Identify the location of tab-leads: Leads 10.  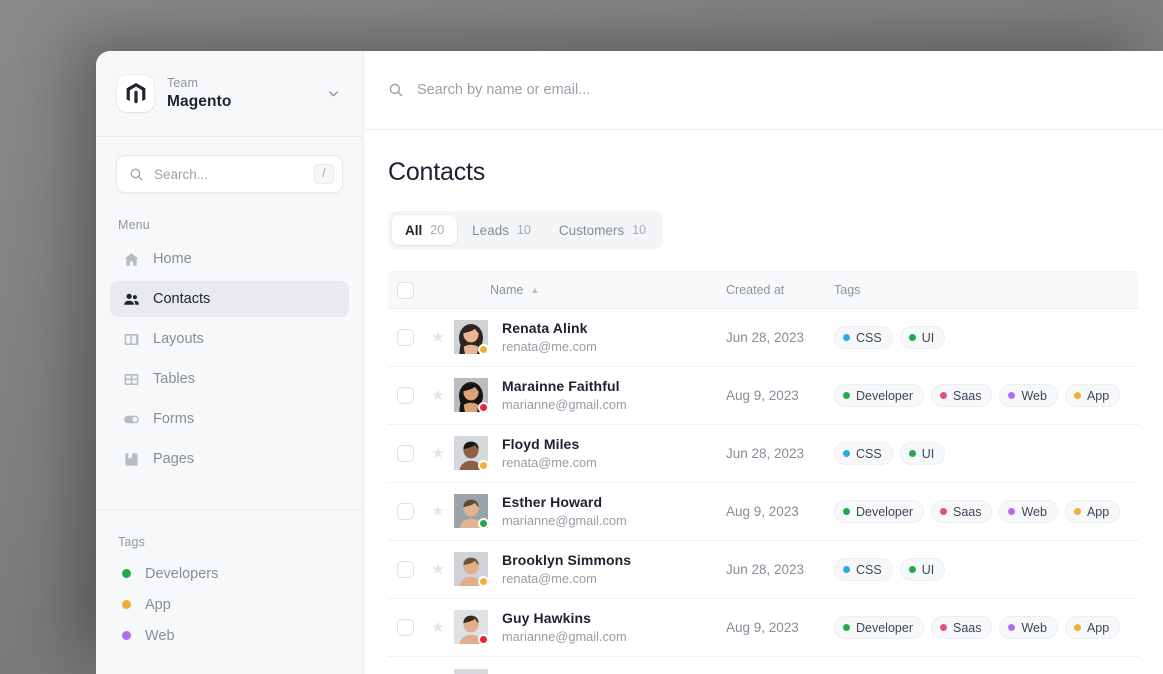
(501, 230).